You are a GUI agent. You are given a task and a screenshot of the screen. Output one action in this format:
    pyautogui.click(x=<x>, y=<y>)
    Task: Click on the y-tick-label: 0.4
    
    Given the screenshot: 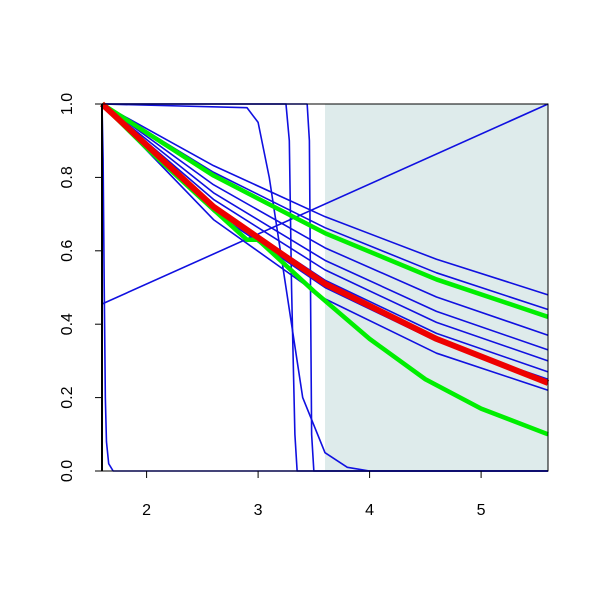 What is the action you would take?
    pyautogui.click(x=67, y=324)
    